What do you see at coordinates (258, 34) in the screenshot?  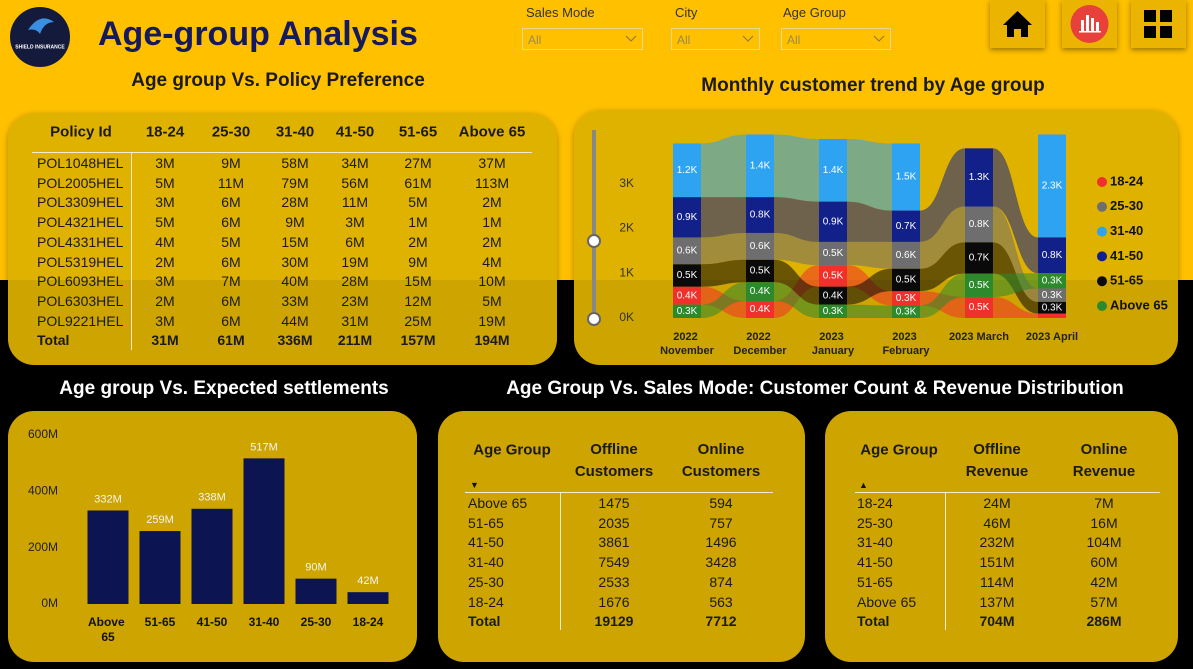 I see `page-title: Age-group Analysis` at bounding box center [258, 34].